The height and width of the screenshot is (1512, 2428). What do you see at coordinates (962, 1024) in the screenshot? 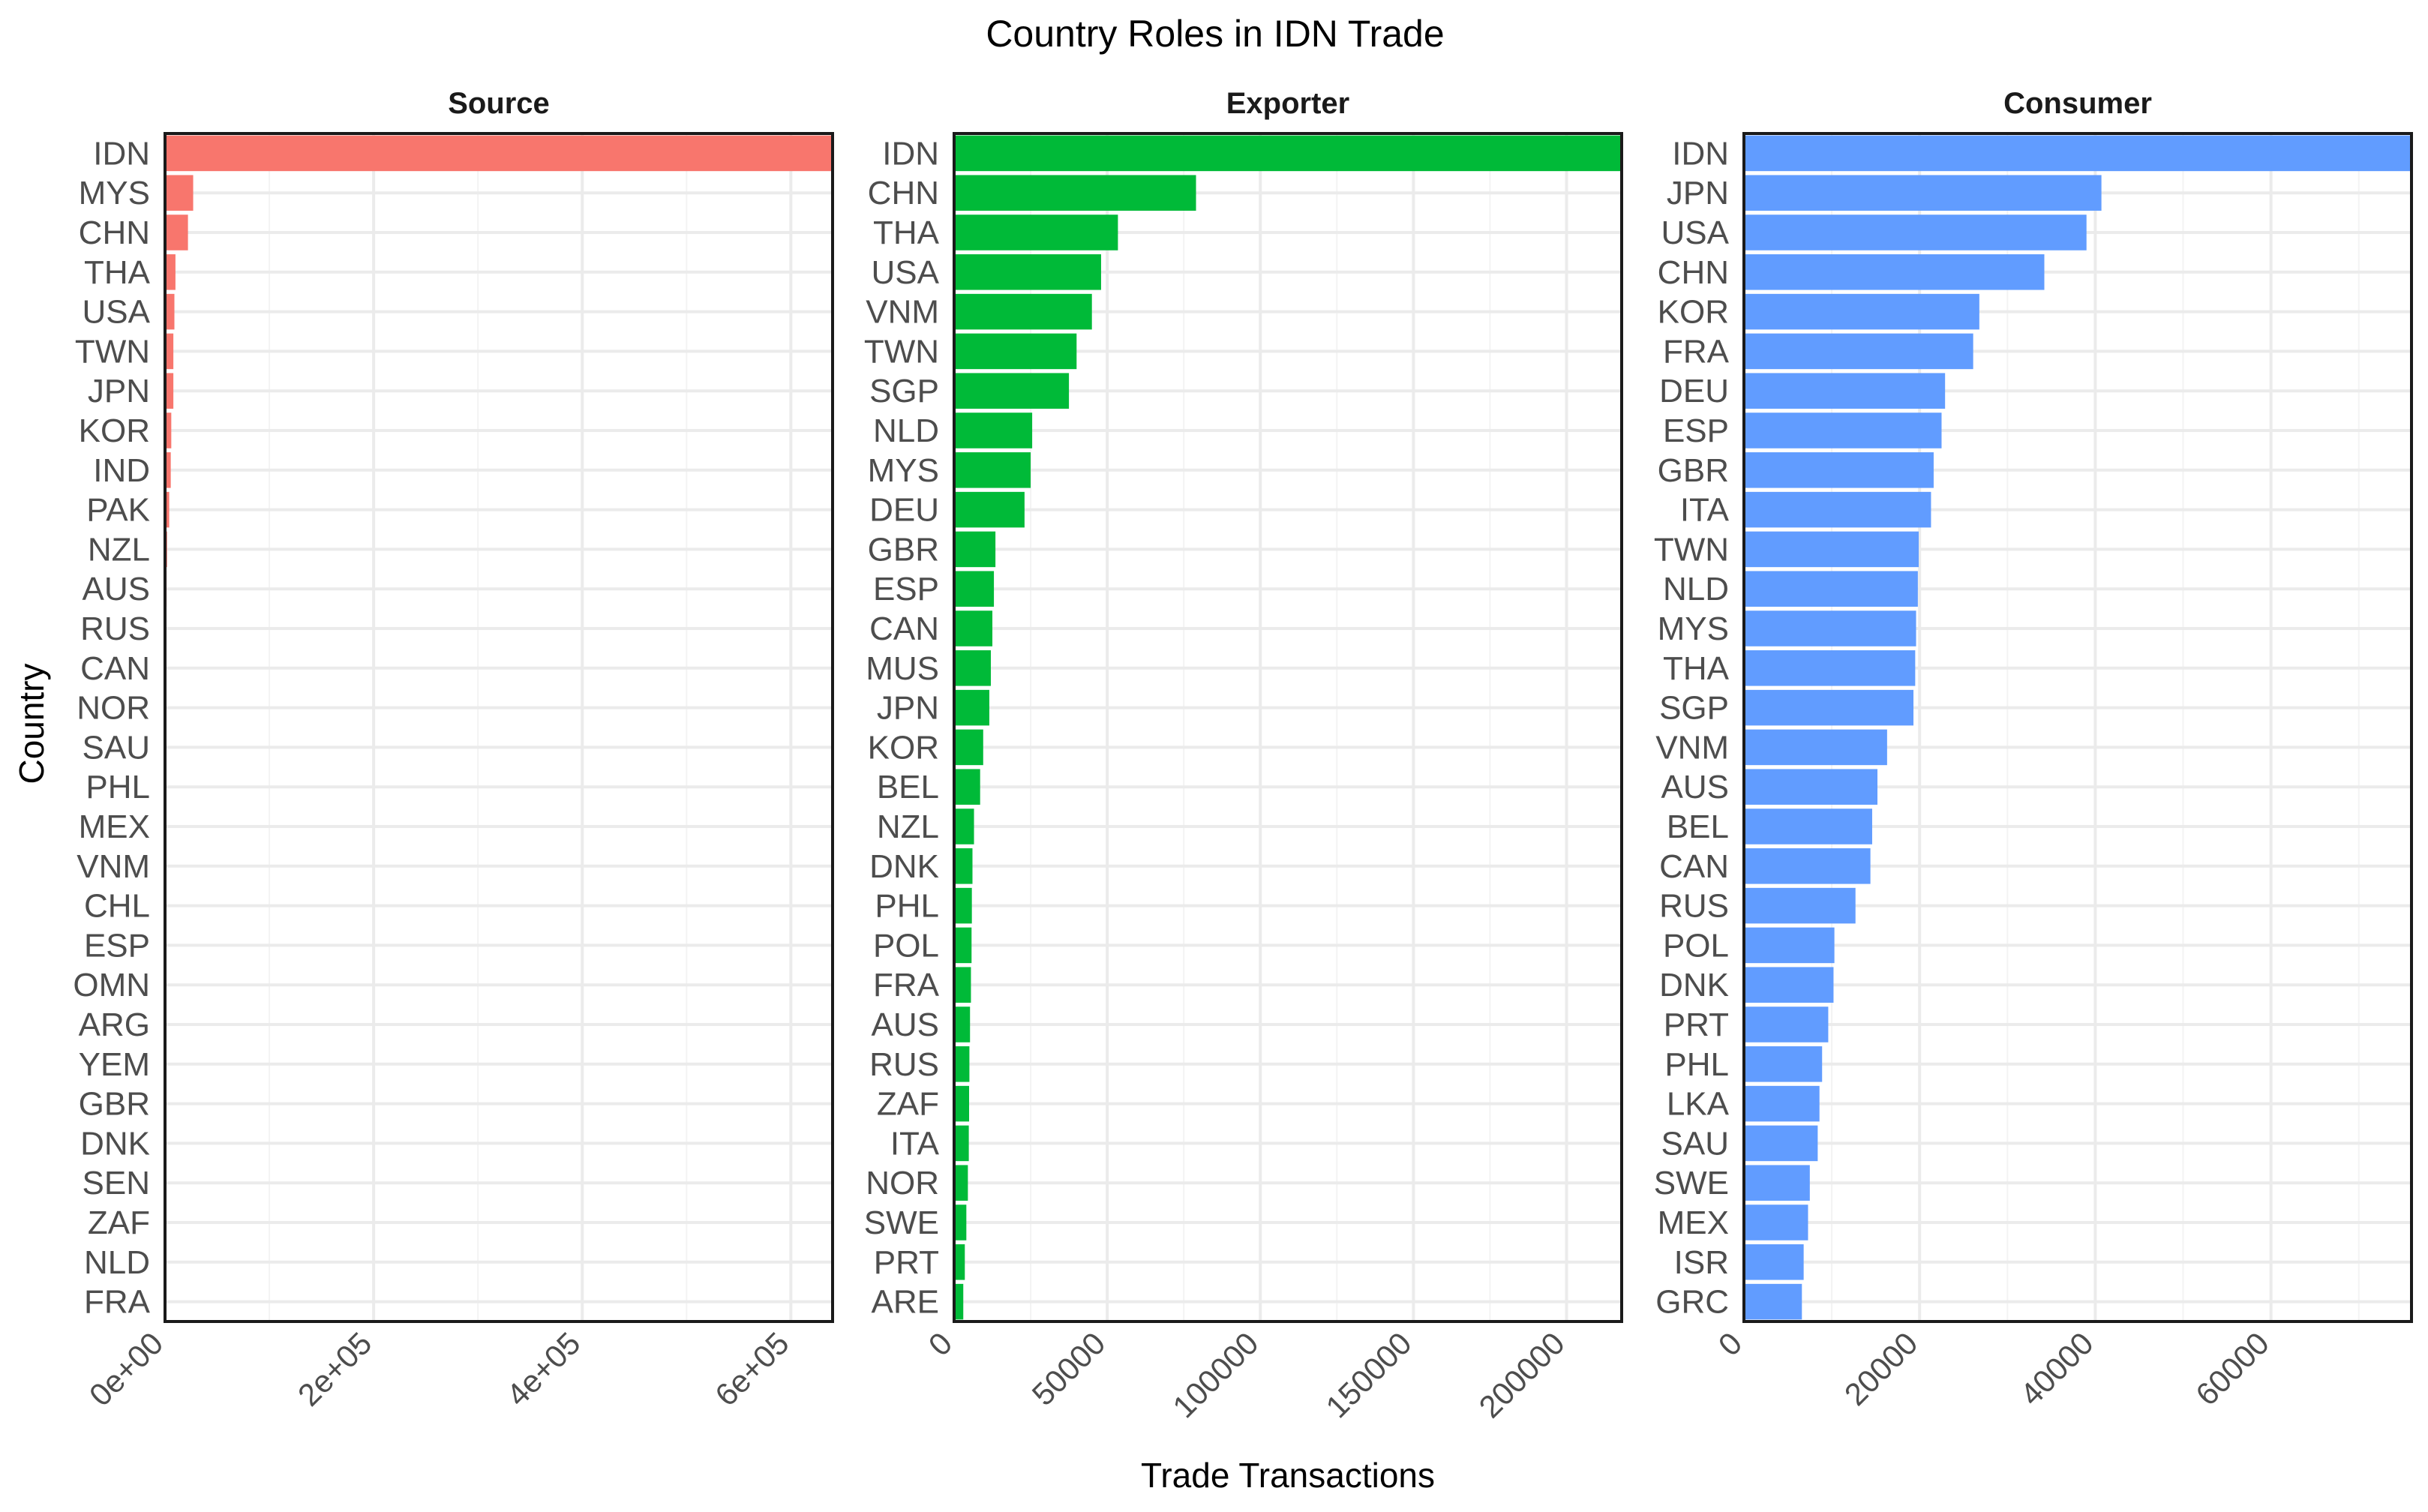
I see `bar-exporter-aus` at bounding box center [962, 1024].